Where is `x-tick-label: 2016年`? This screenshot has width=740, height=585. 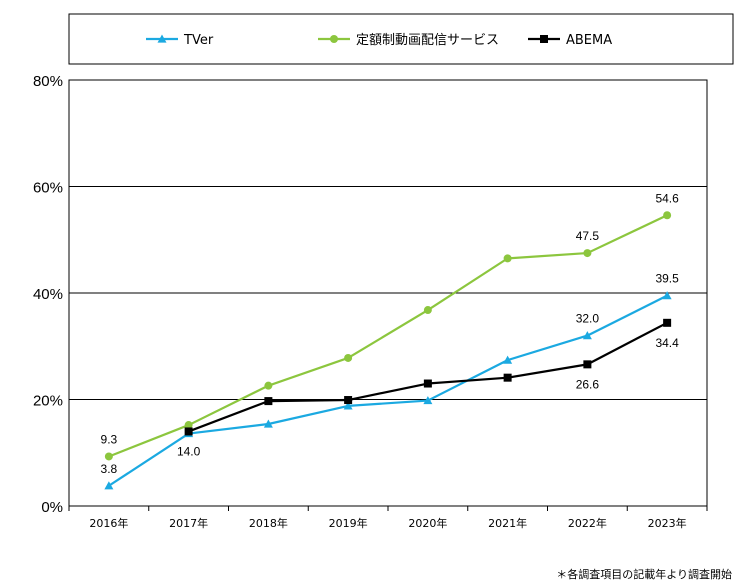
x-tick-label: 2016年 is located at coordinates (108, 523).